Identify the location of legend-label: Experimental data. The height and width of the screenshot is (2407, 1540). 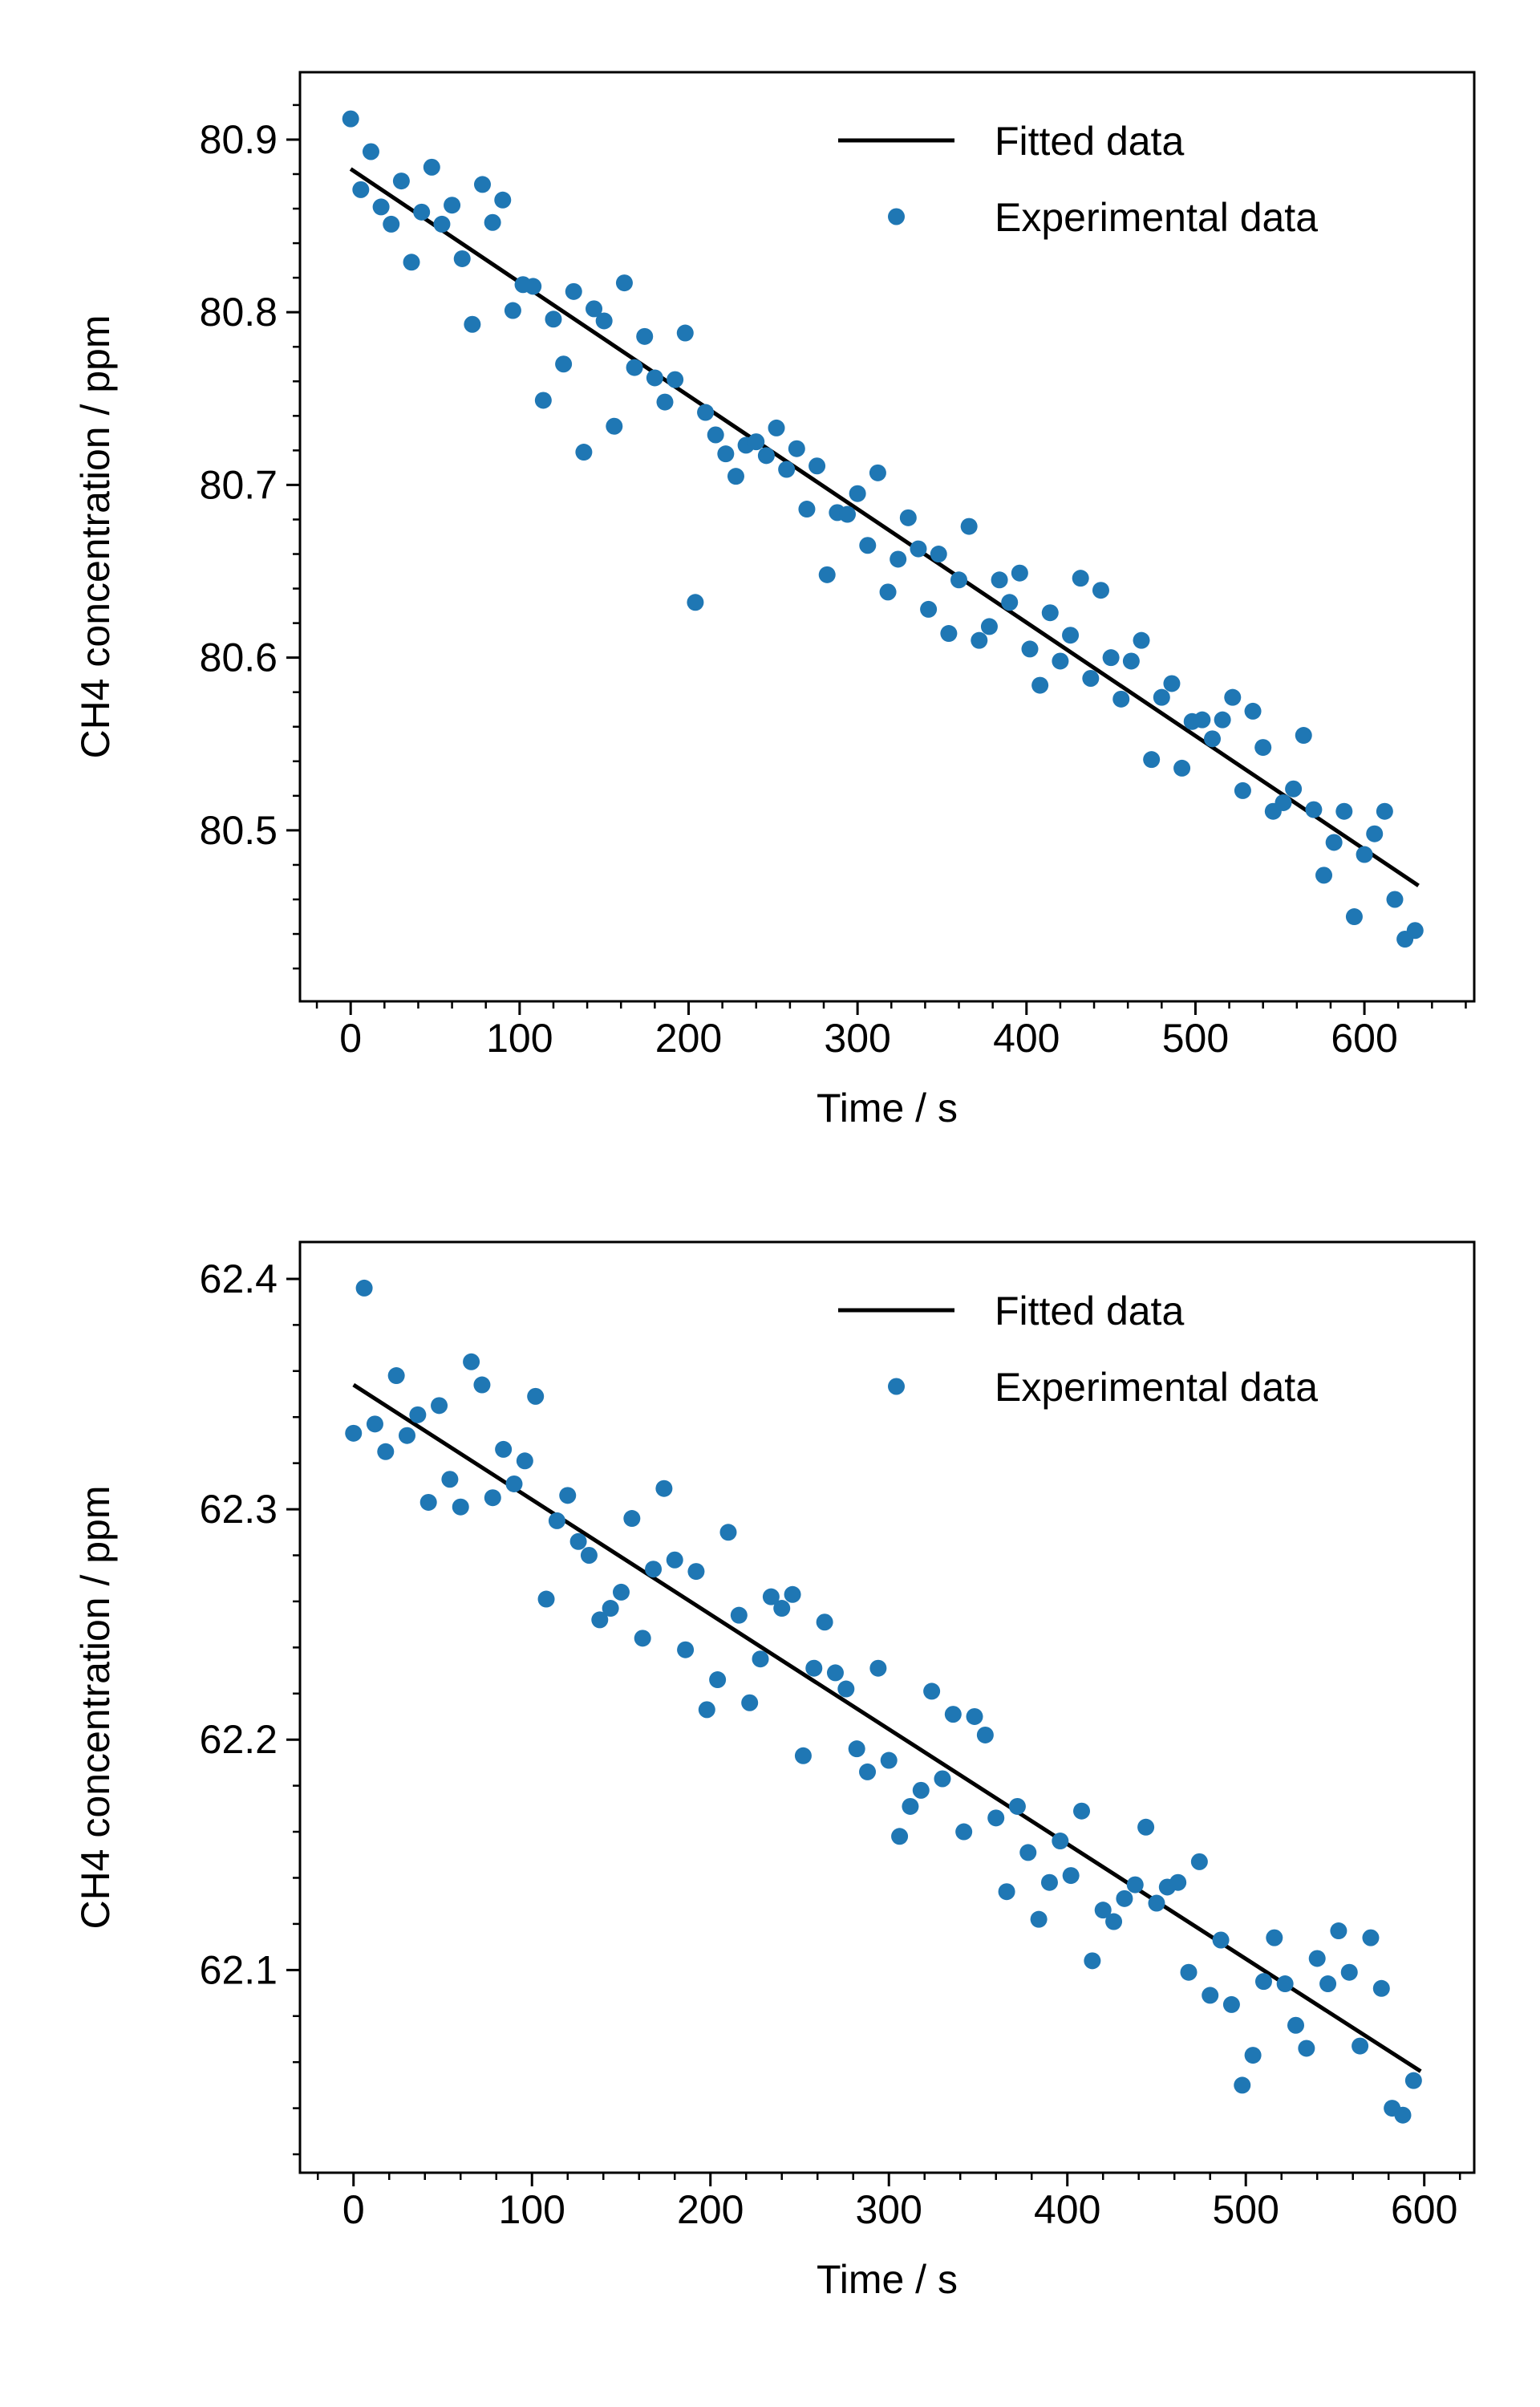
(1156, 1387).